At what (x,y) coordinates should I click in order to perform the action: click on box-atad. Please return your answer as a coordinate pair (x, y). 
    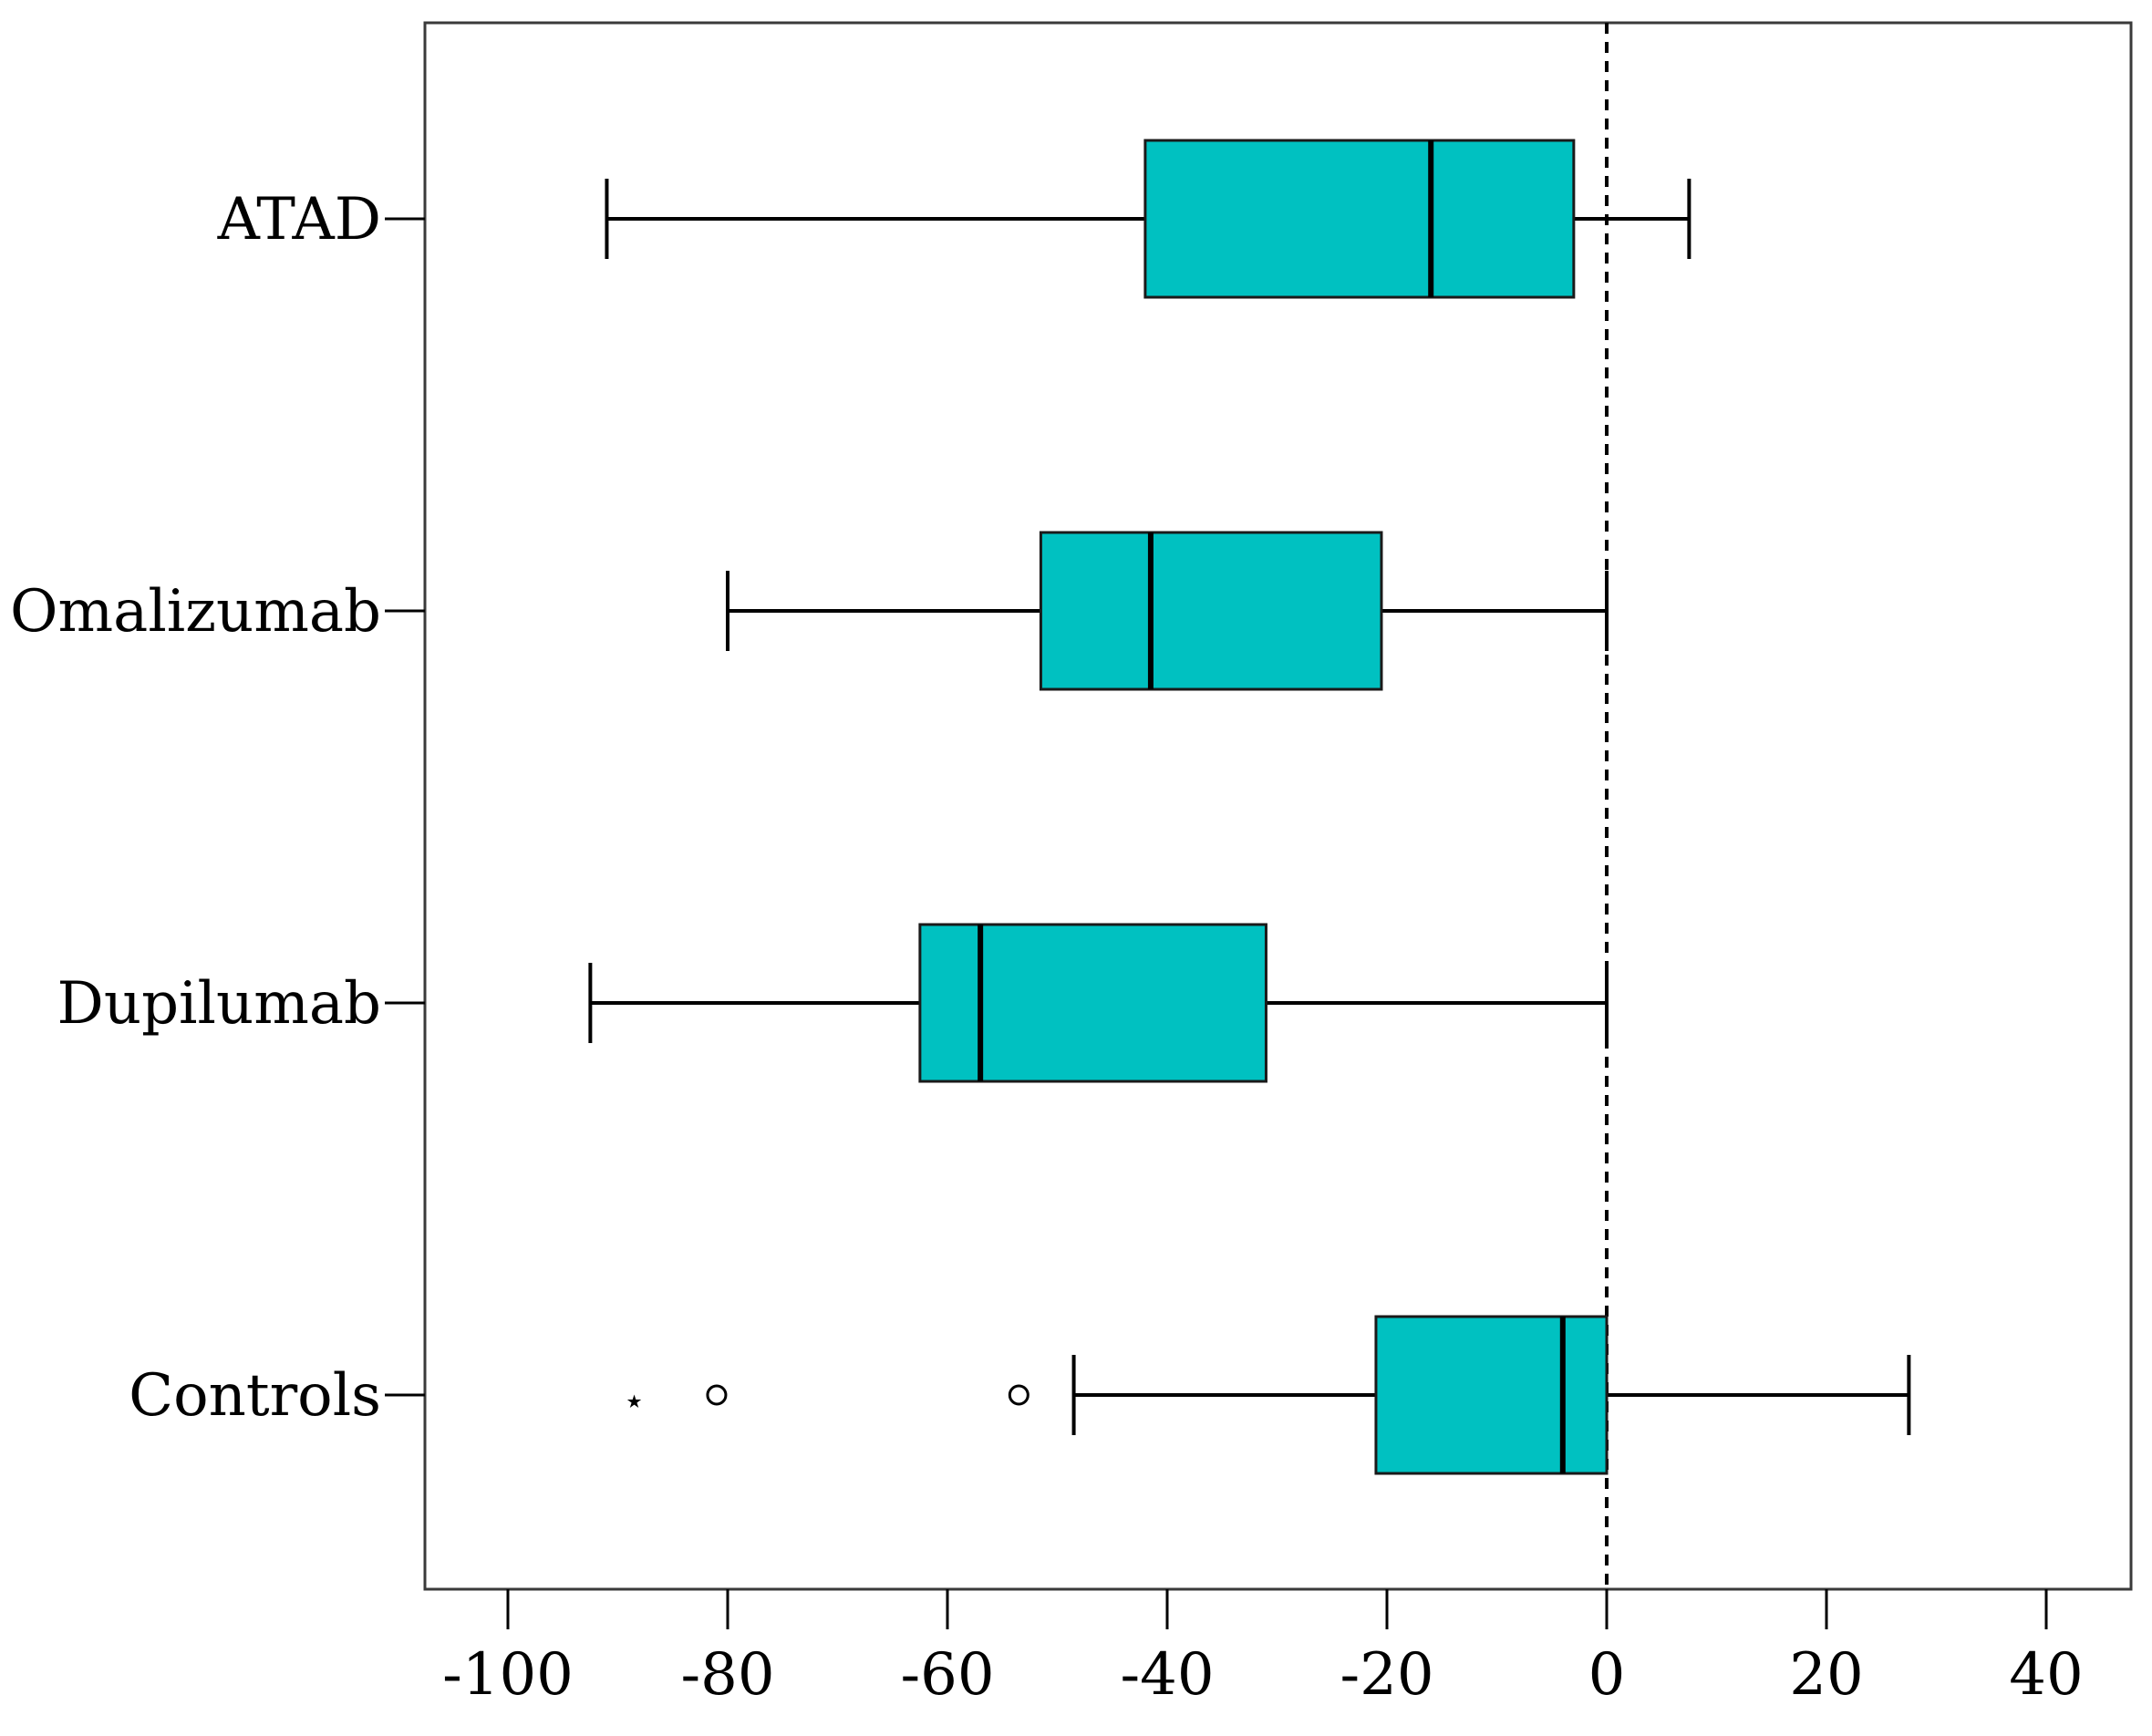
    Looking at the image, I should click on (1359, 219).